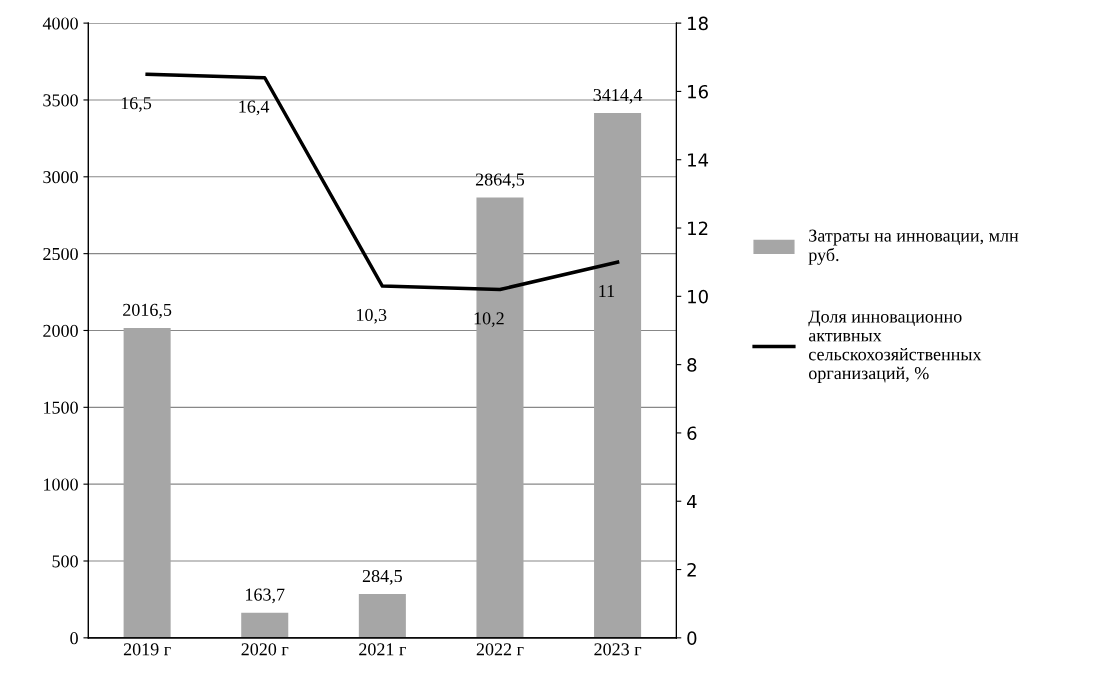 The height and width of the screenshot is (680, 1118). Describe the element at coordinates (61, 484) in the screenshot. I see `y-tick-label: 1000` at that location.